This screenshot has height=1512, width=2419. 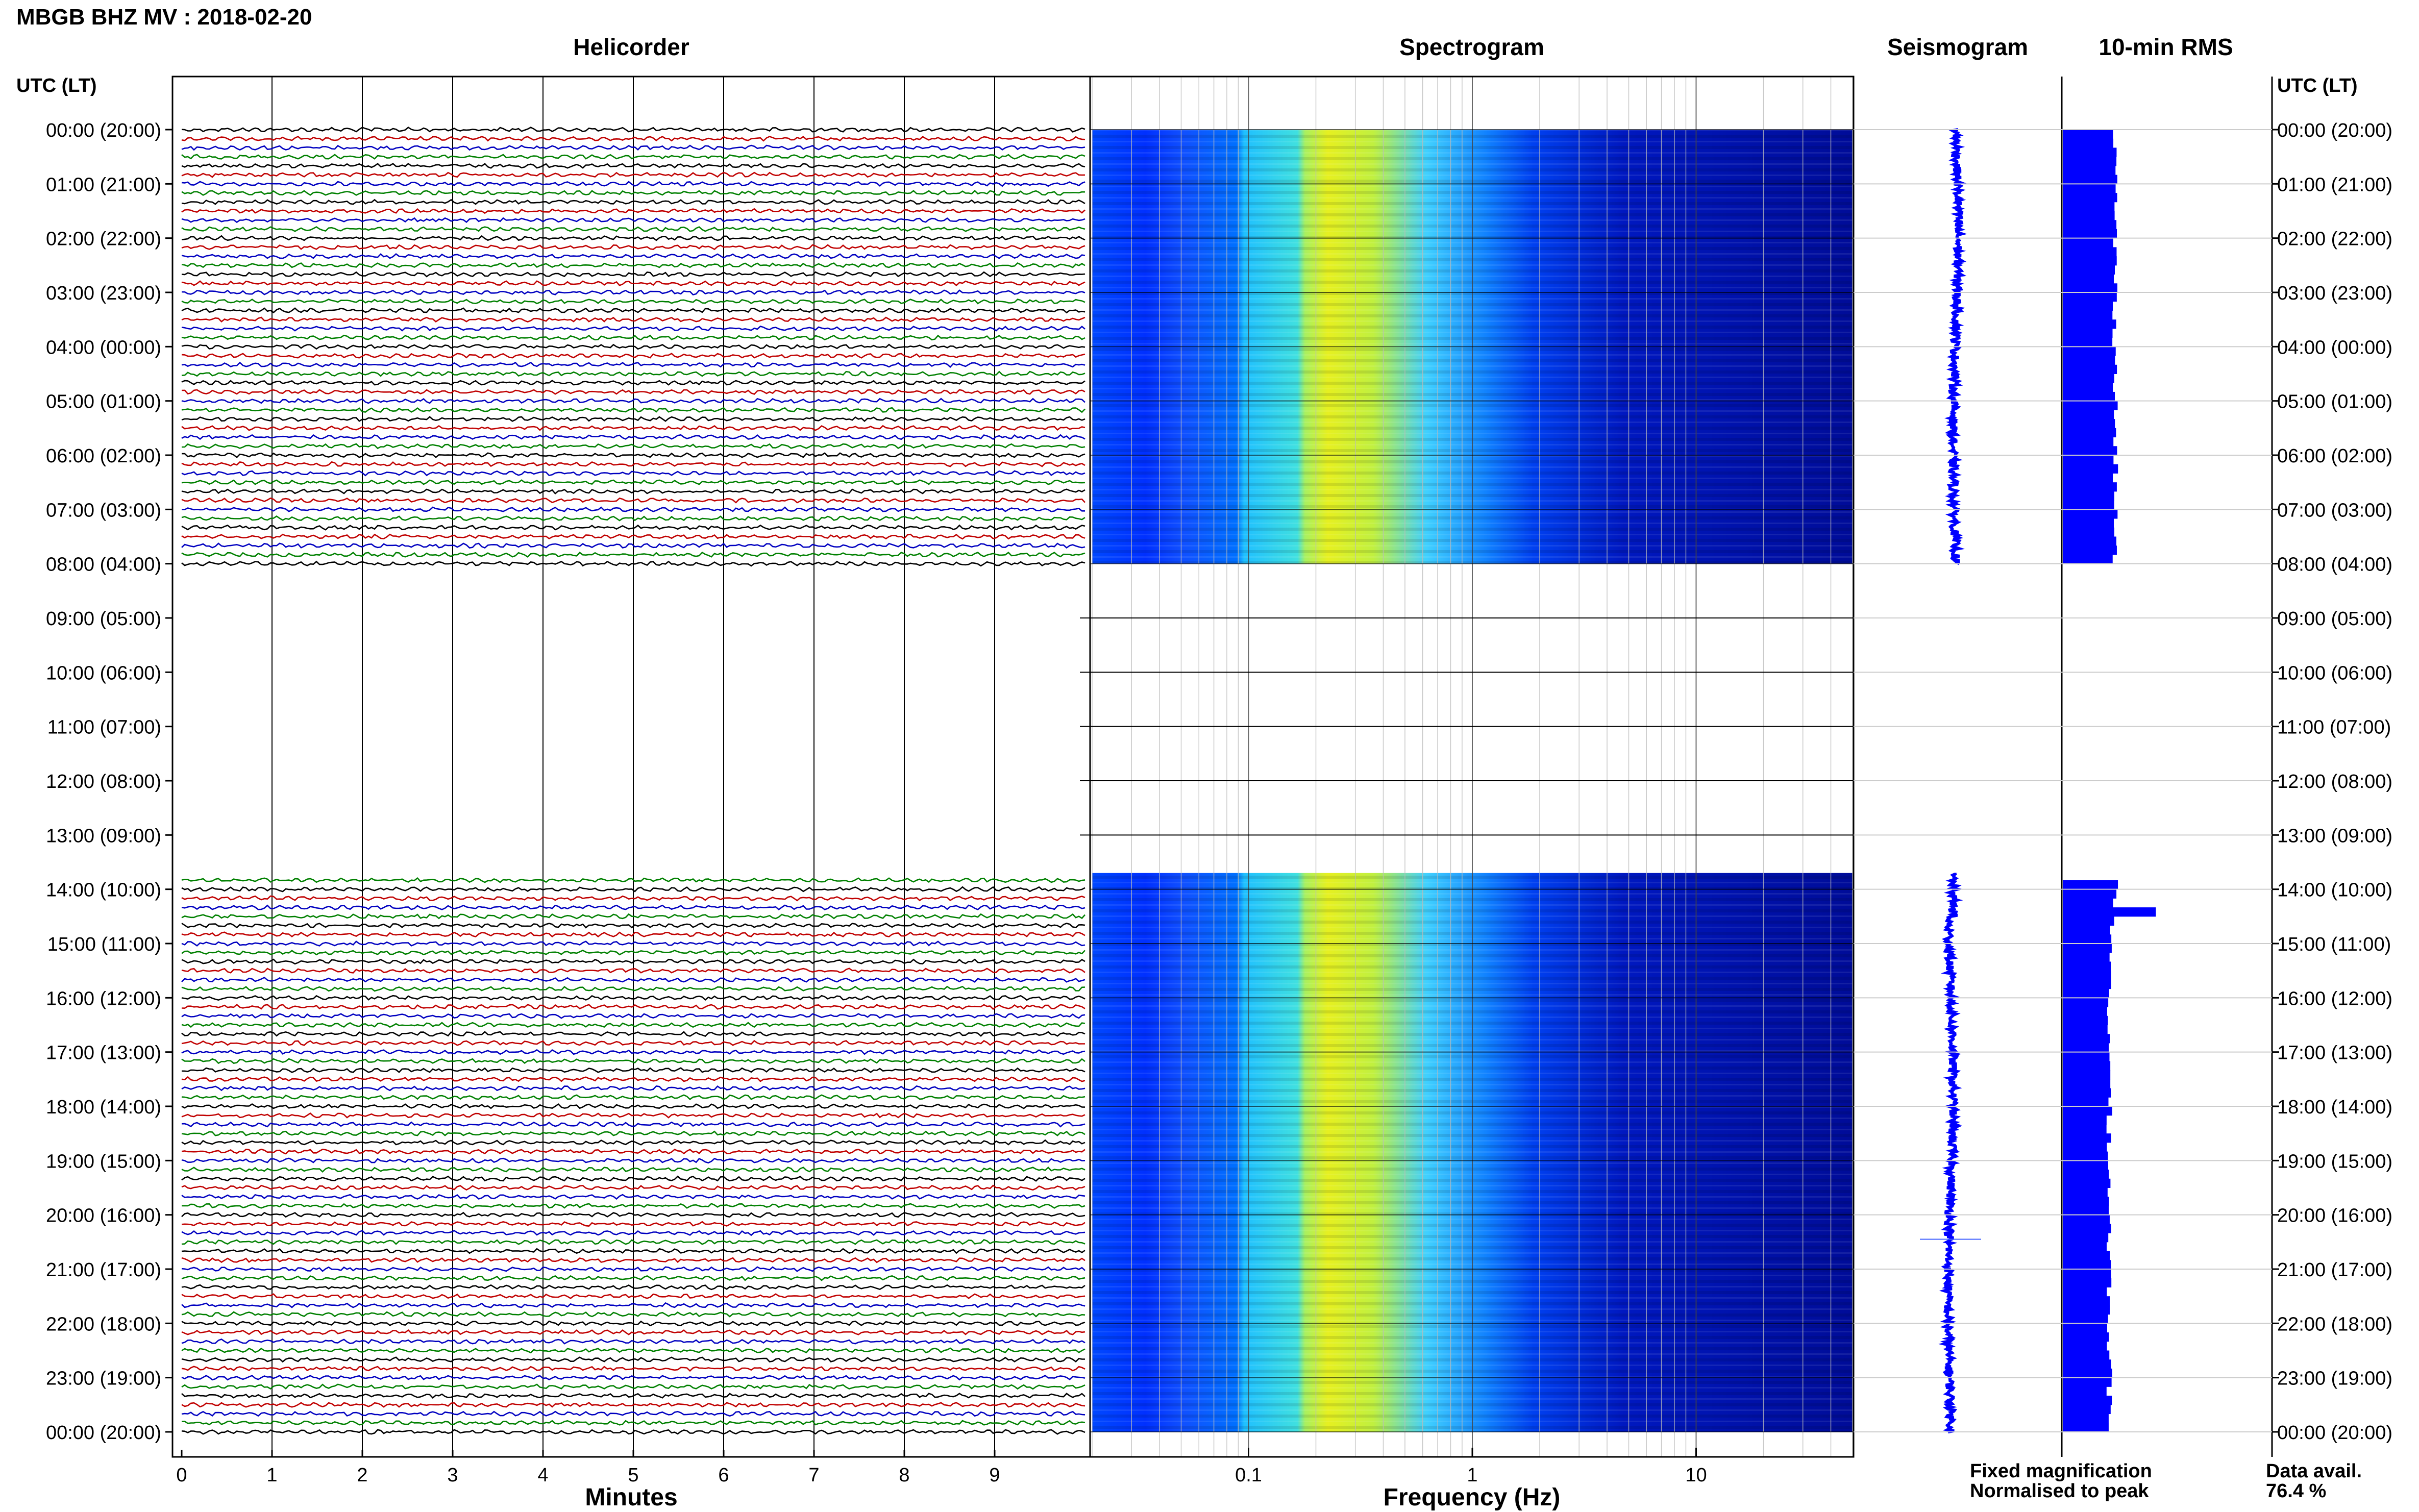 What do you see at coordinates (103, 836) in the screenshot?
I see `time-label-left: 13:00 (09:00)` at bounding box center [103, 836].